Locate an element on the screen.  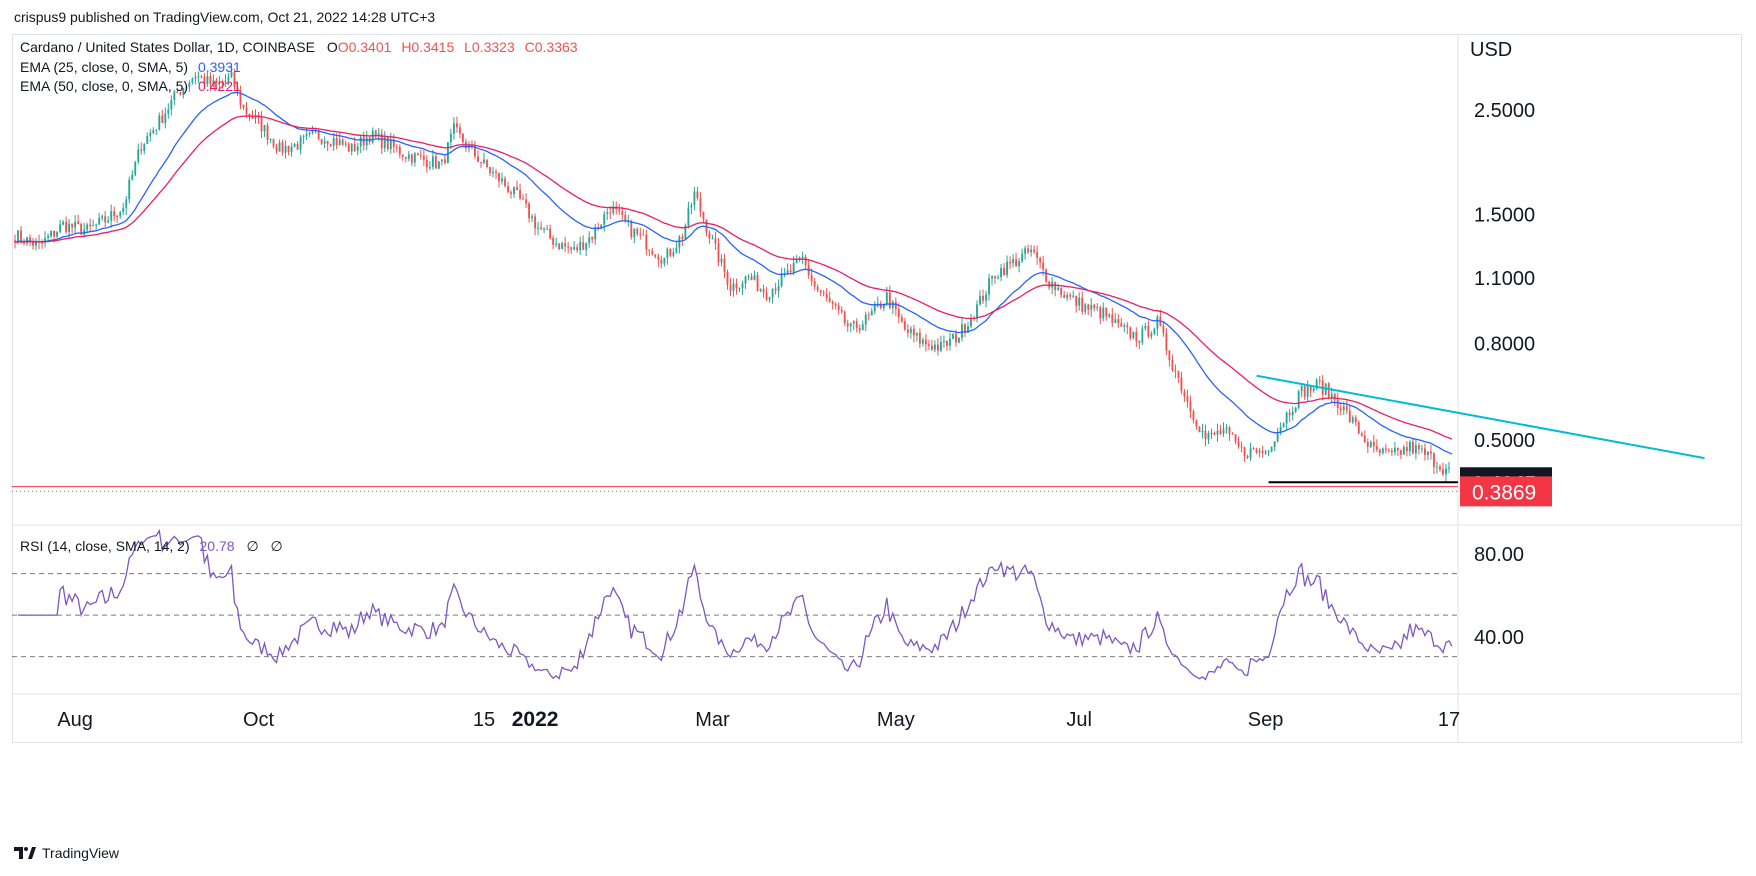
footer-brand: TradingView is located at coordinates (66, 853).